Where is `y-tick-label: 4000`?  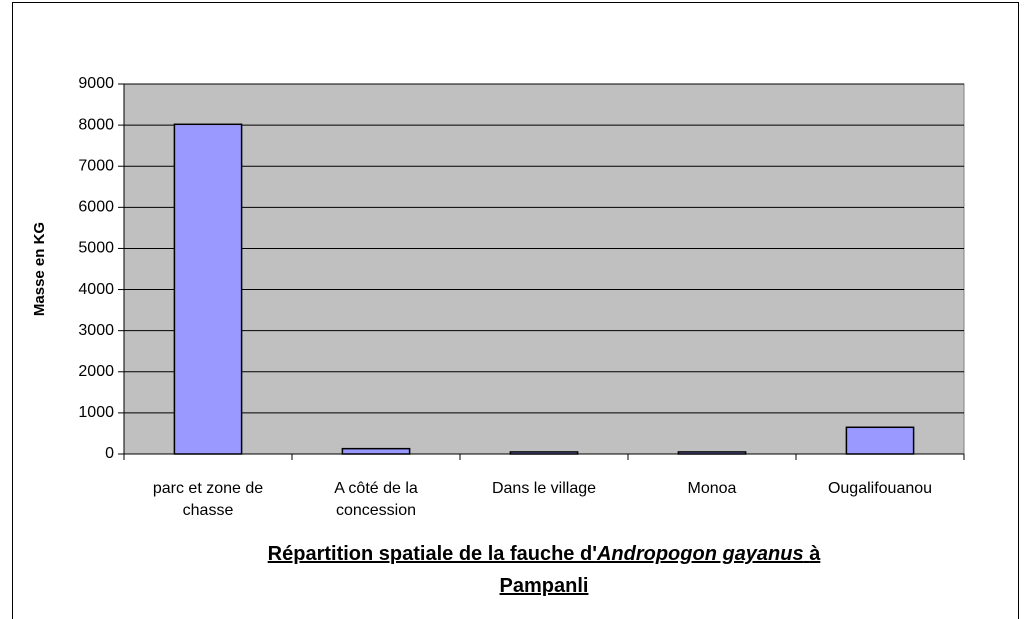
y-tick-label: 4000 is located at coordinates (96, 289).